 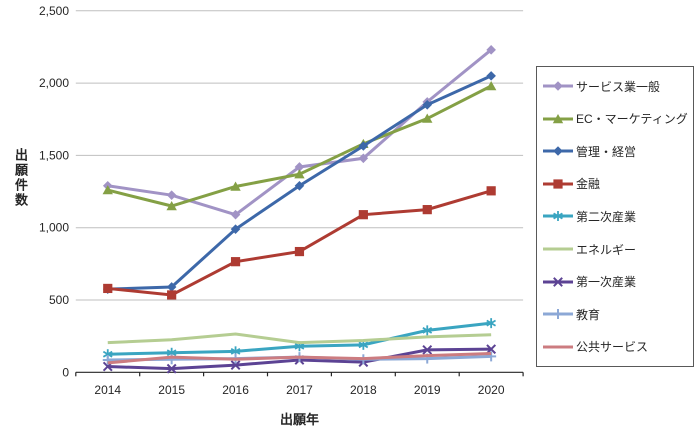 What do you see at coordinates (617, 183) in the screenshot?
I see `legend-item: 金融` at bounding box center [617, 183].